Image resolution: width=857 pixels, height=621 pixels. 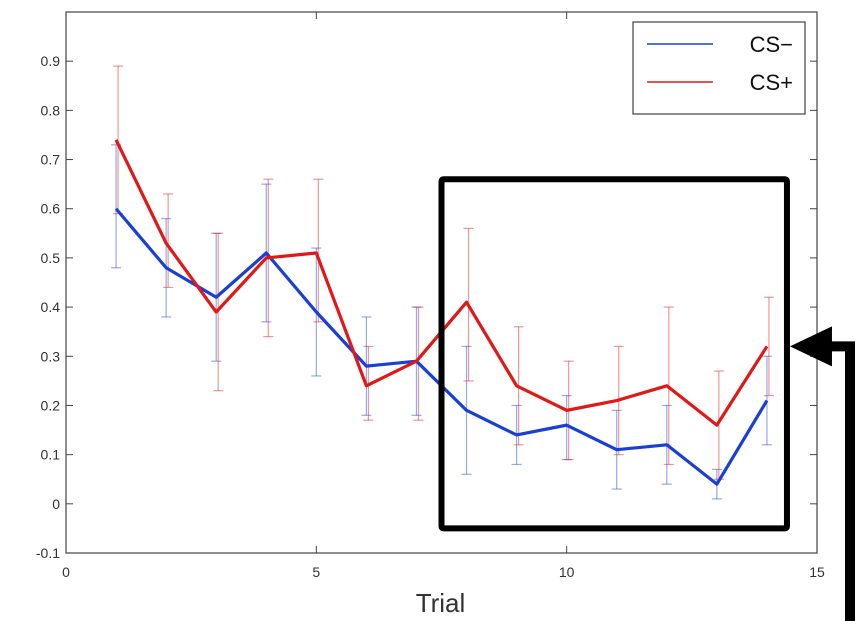 I want to click on y-tick-label: 0.9, so click(x=51, y=61).